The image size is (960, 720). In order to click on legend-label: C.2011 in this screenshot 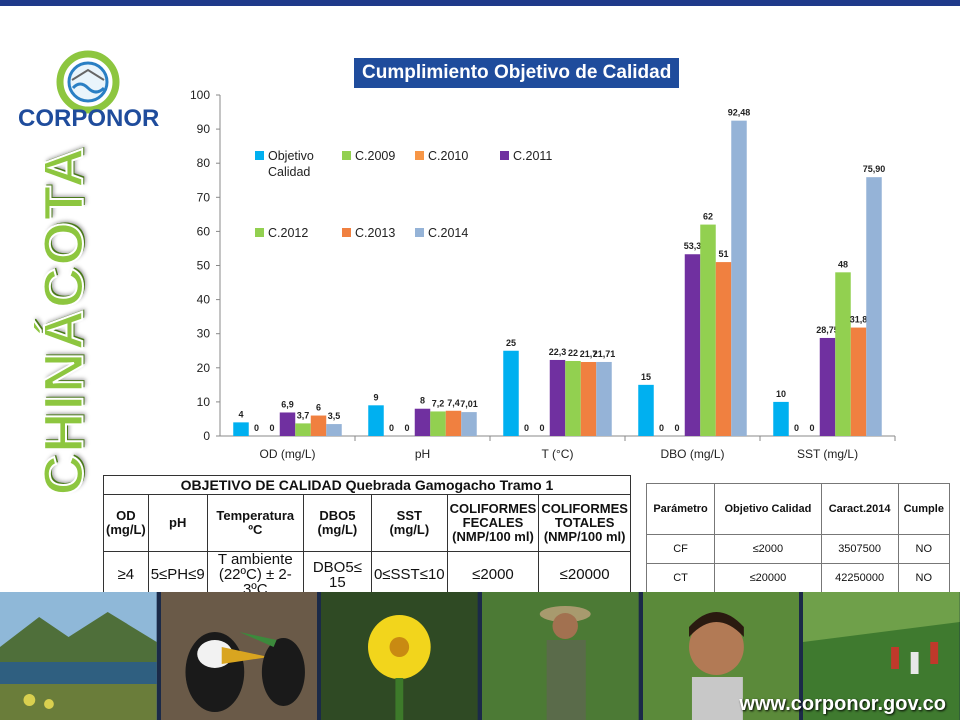, I will do `click(532, 156)`.